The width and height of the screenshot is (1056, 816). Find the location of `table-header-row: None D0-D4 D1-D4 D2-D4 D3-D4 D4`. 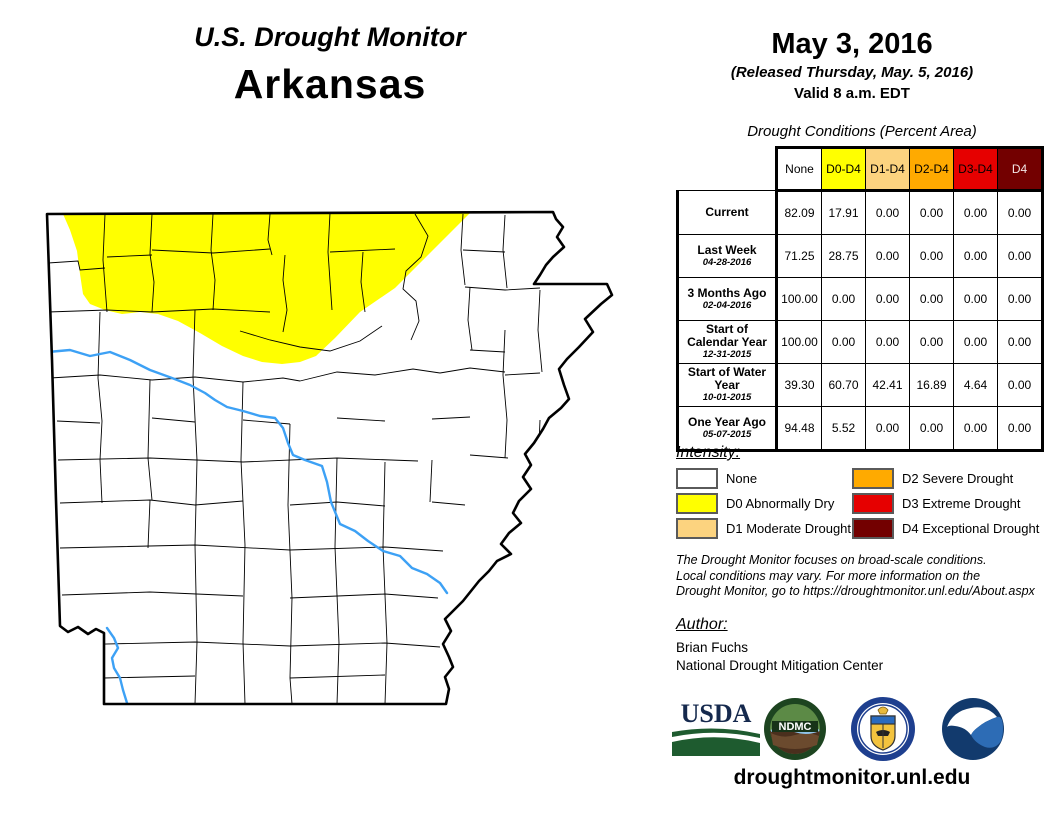

table-header-row: None D0-D4 D1-D4 D2-D4 D3-D4 D4 is located at coordinates (860, 169).